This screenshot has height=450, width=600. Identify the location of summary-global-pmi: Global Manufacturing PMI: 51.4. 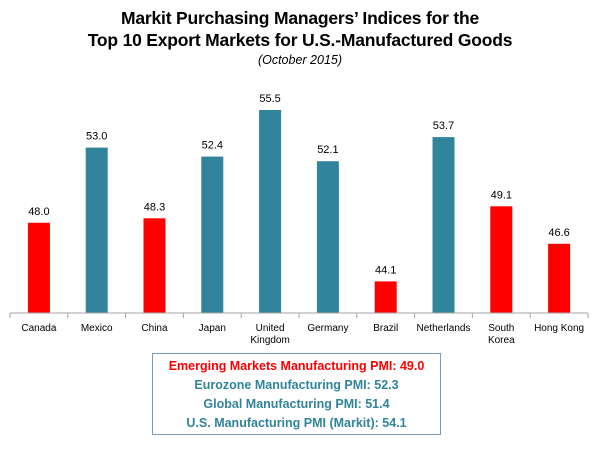
(296, 404).